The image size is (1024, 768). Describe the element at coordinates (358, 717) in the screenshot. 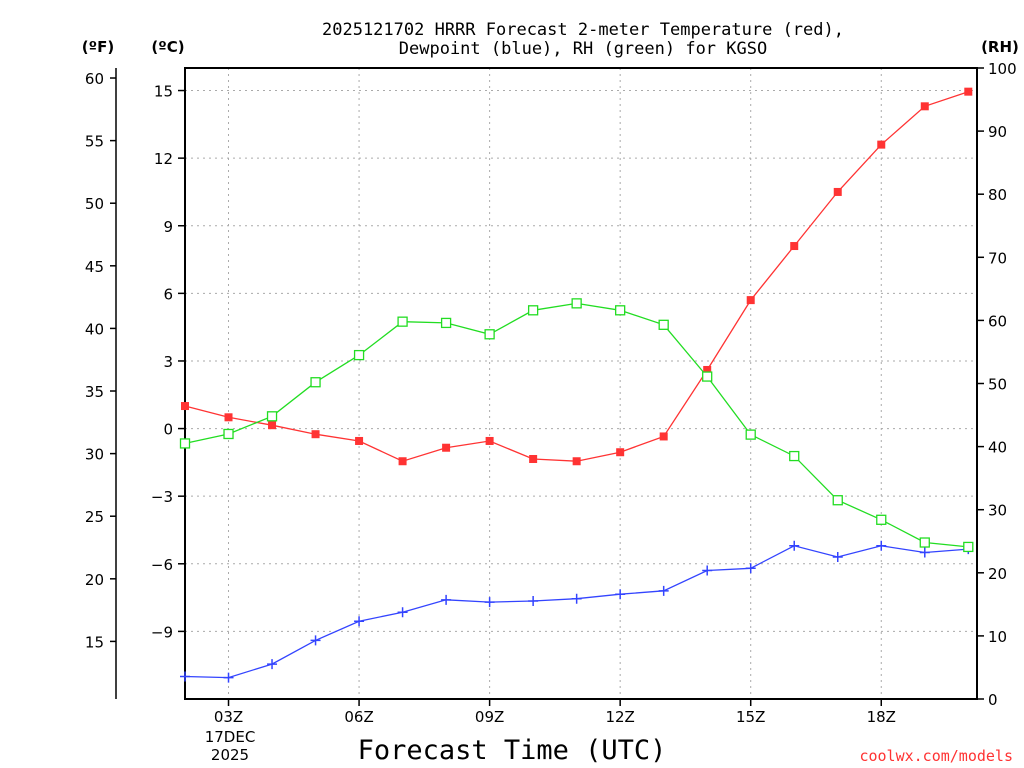

I see `x-tick-label: 06Z` at that location.